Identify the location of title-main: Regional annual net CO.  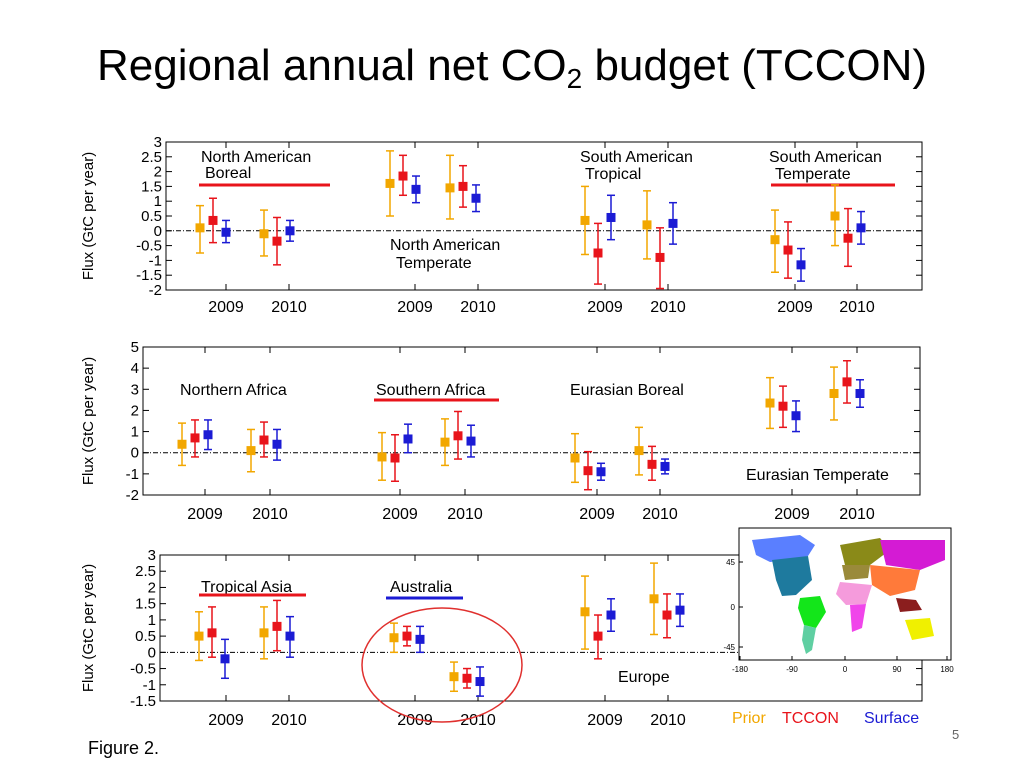
(332, 65).